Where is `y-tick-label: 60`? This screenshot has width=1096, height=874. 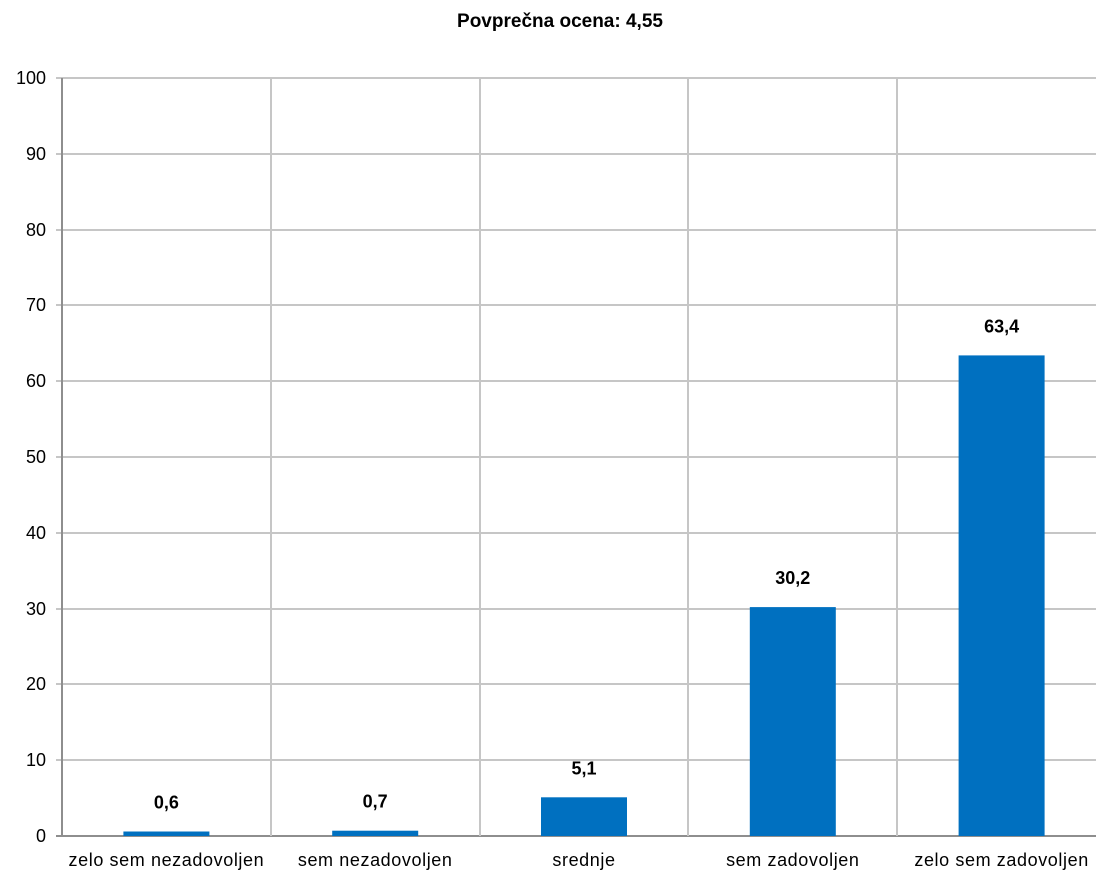 y-tick-label: 60 is located at coordinates (36, 381).